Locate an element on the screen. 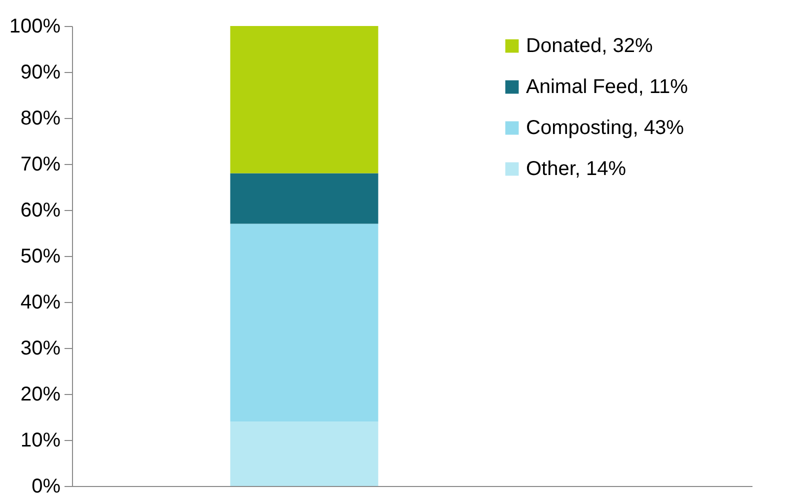  legend-label: Donated, 32% is located at coordinates (589, 46).